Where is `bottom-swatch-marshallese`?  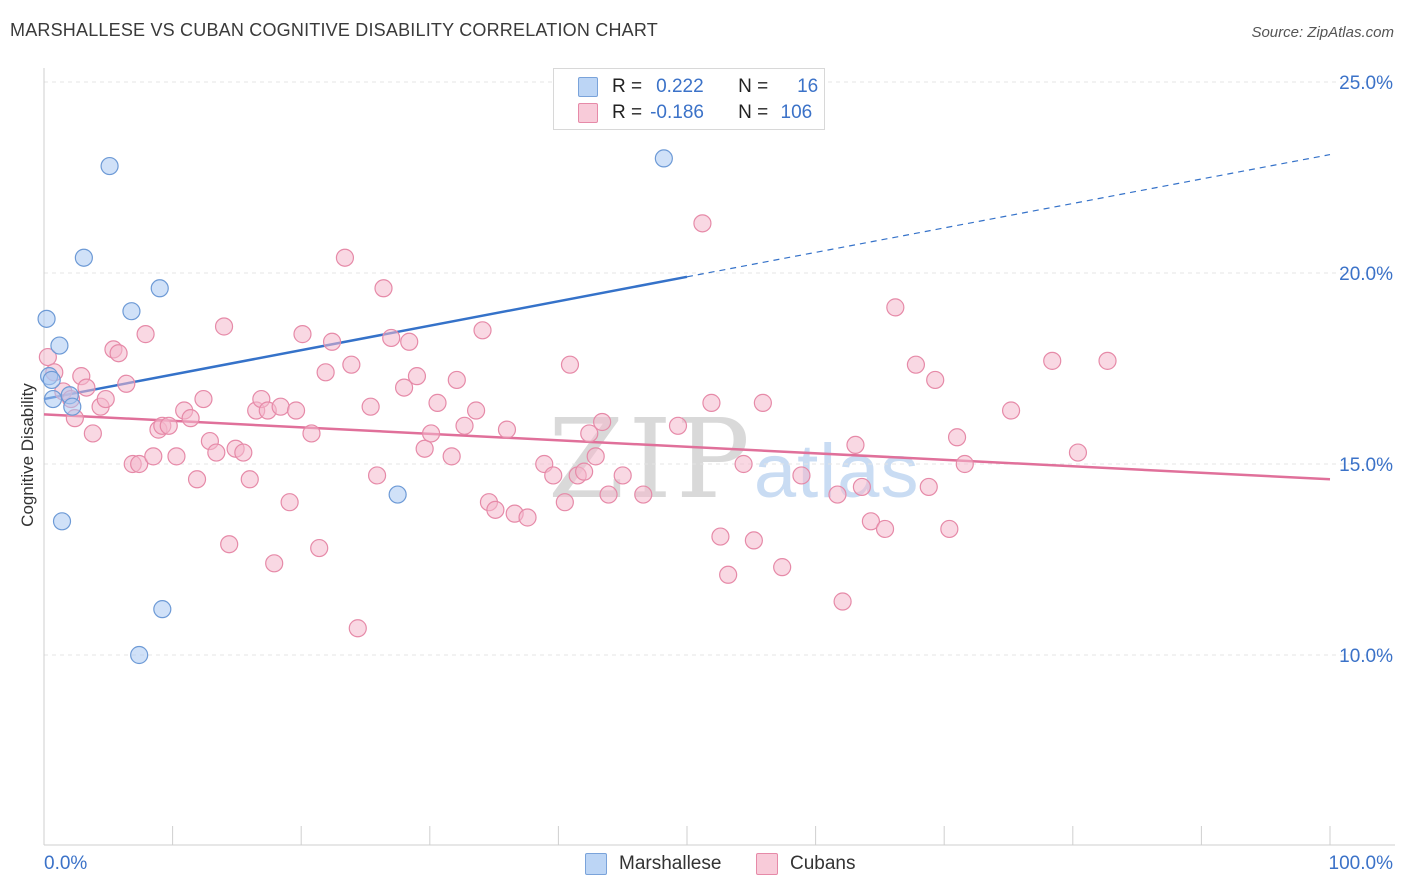 bottom-swatch-marshallese is located at coordinates (596, 864).